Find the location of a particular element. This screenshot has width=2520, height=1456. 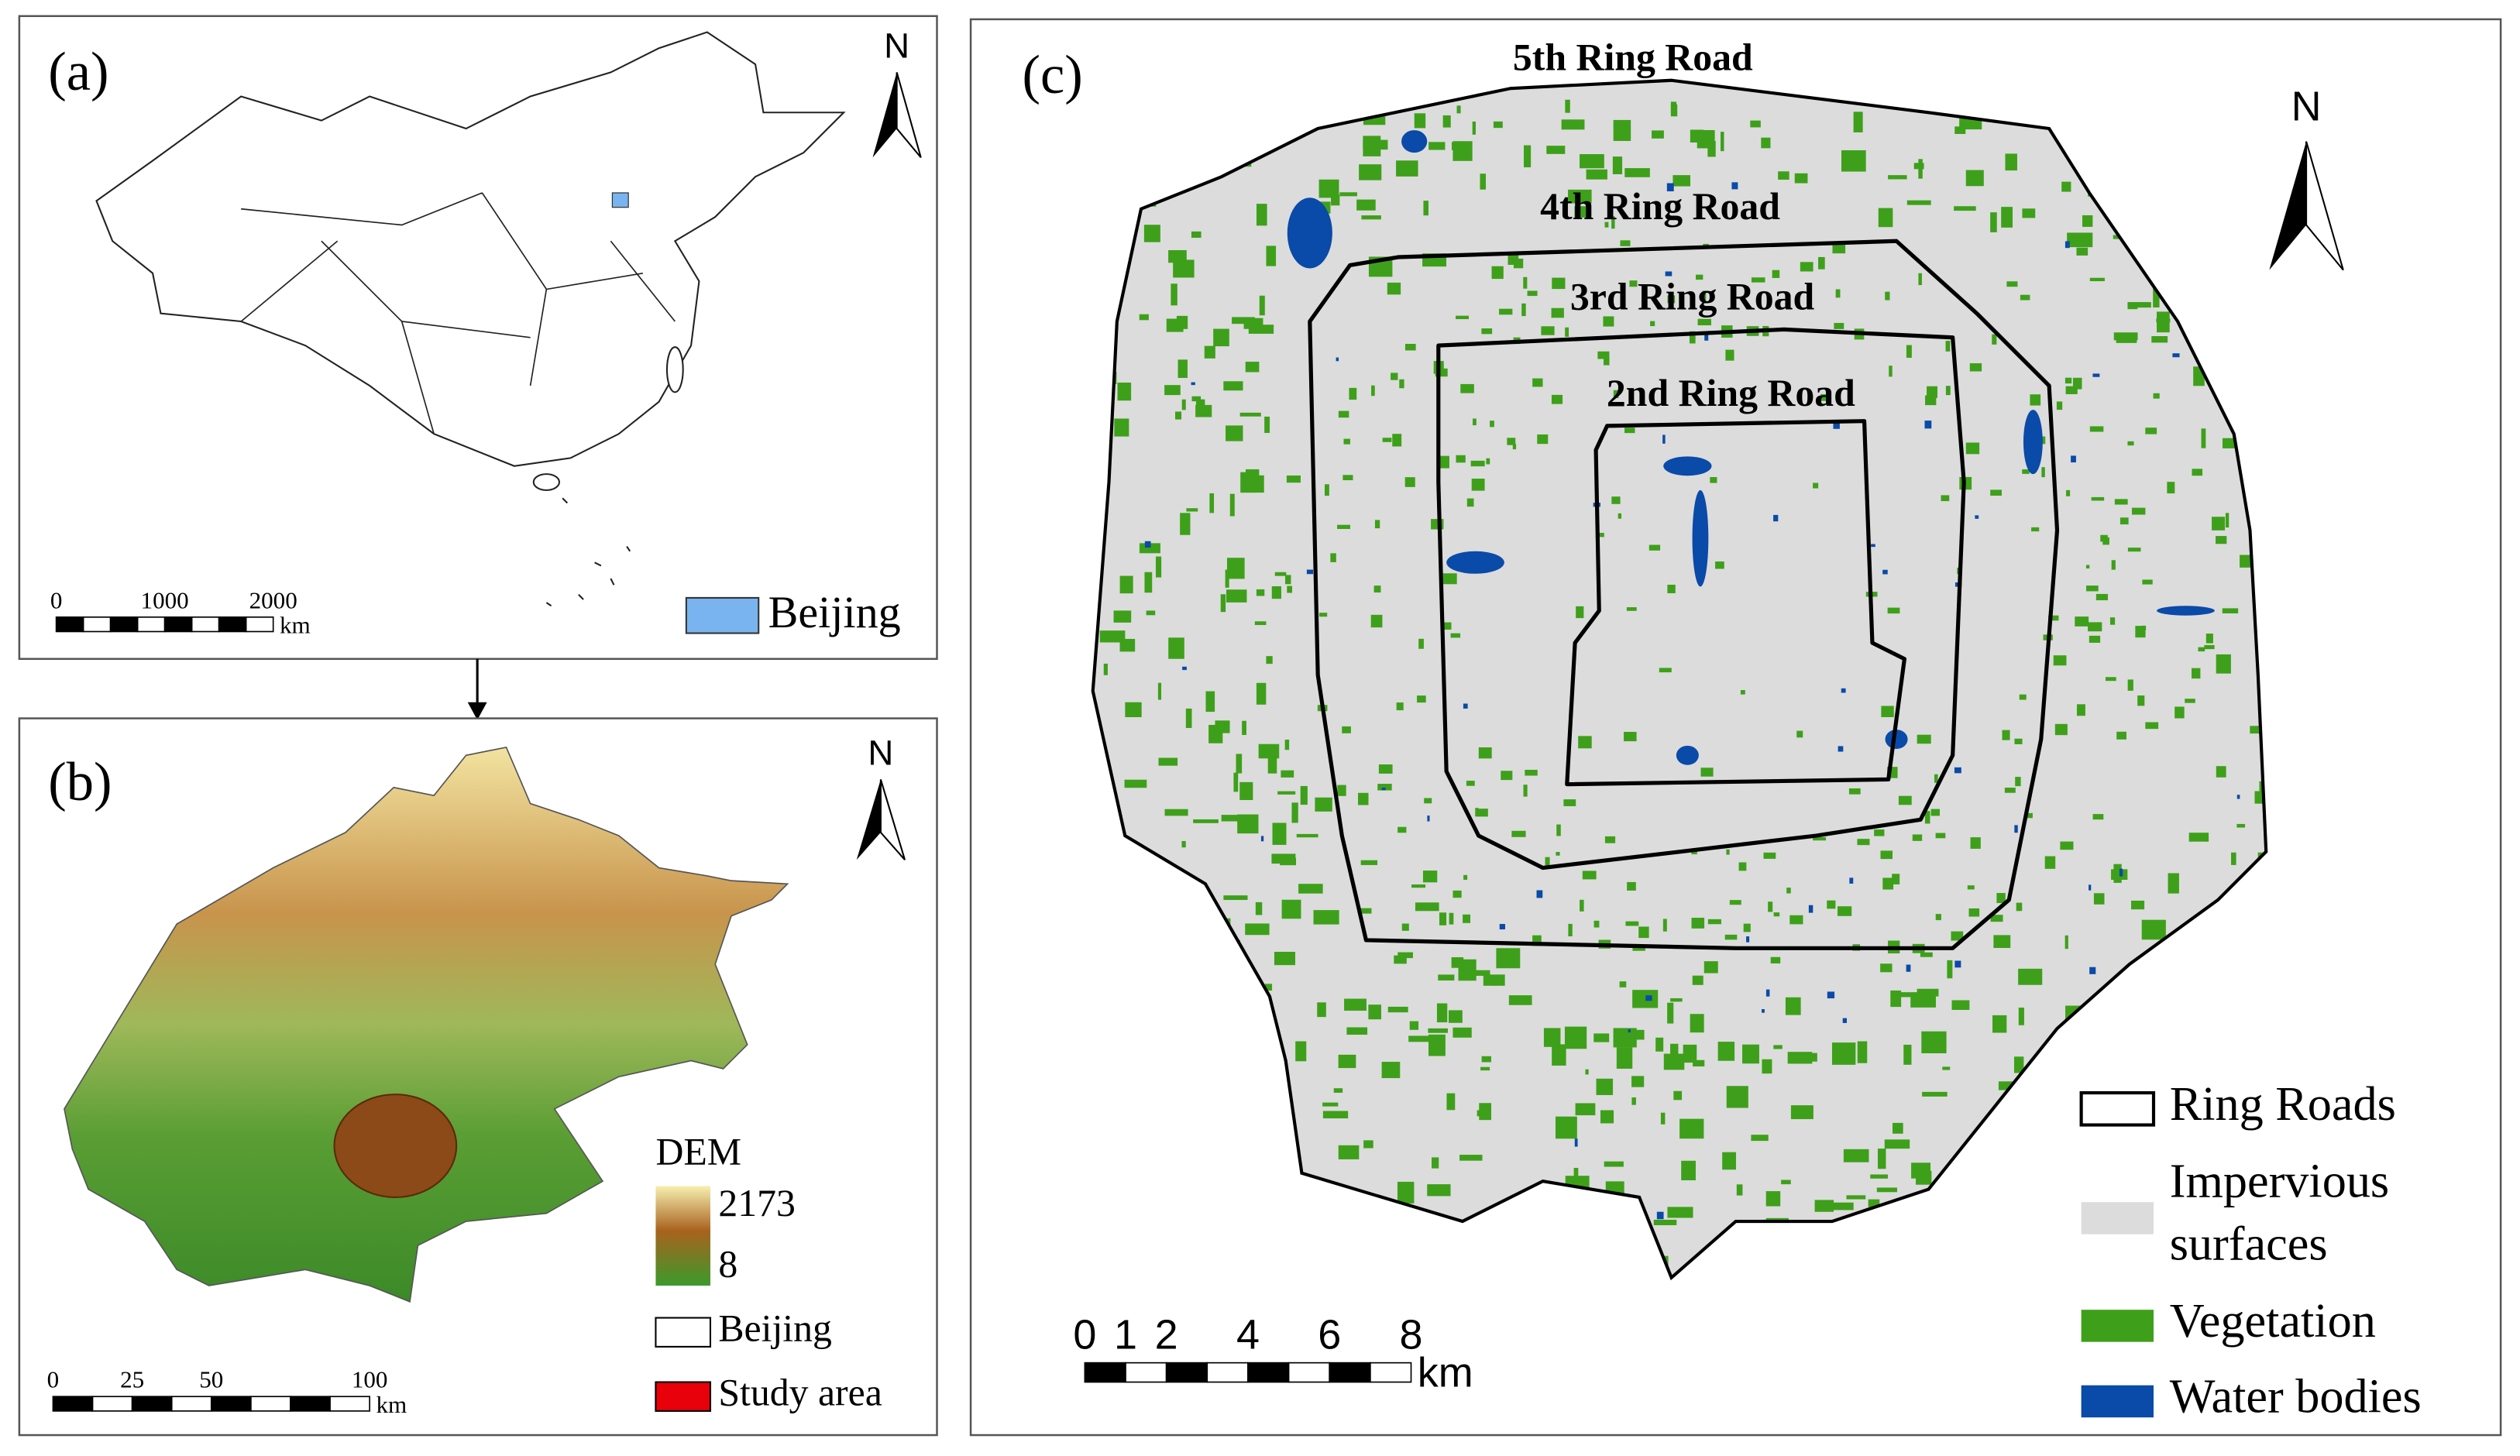

beijing-highlight is located at coordinates (620, 200).